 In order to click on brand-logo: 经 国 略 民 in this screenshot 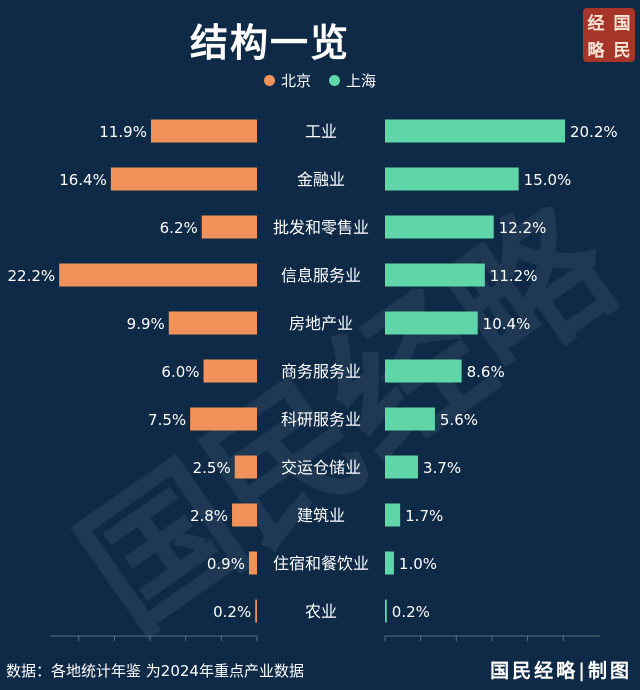, I will do `click(609, 35)`.